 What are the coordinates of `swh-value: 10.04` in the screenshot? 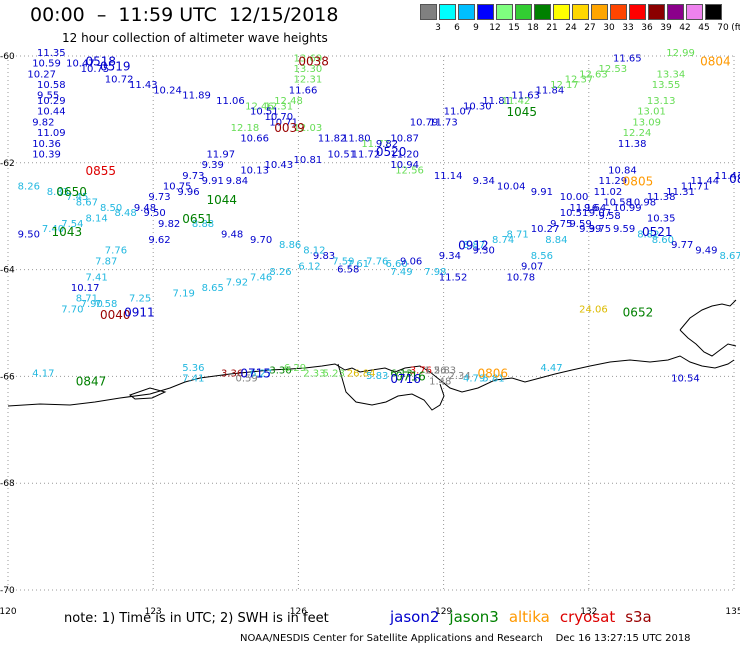 It's located at (511, 187).